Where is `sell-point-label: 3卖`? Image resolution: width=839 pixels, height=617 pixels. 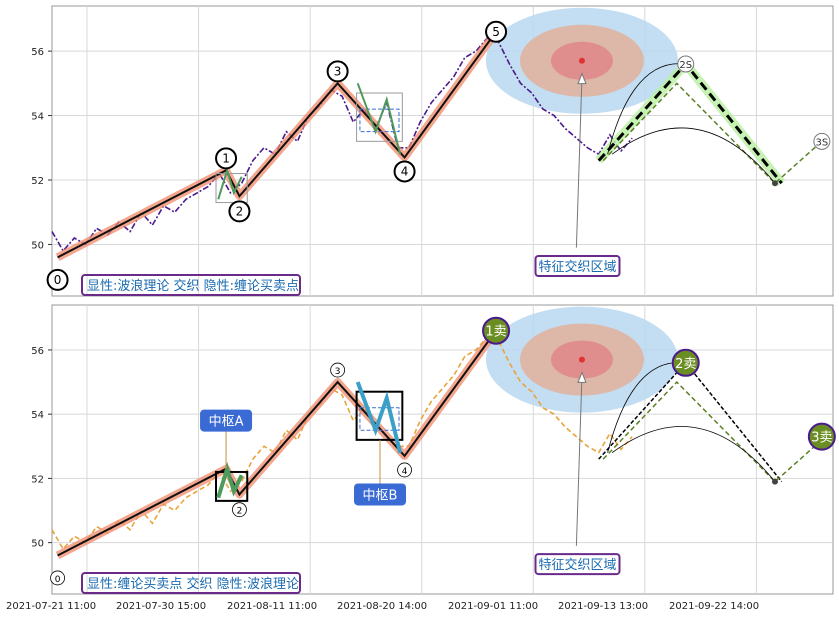
sell-point-label: 3卖 is located at coordinates (821, 438).